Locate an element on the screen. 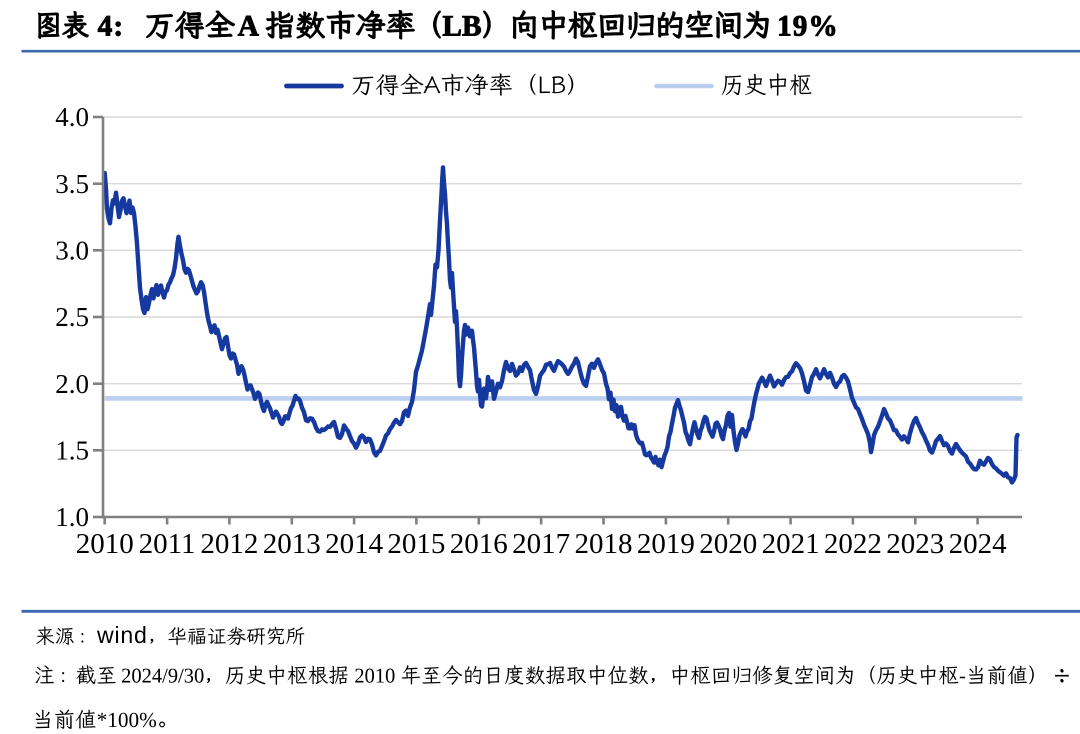 The width and height of the screenshot is (1080, 734). svg-text: 2.0 is located at coordinates (72, 384).